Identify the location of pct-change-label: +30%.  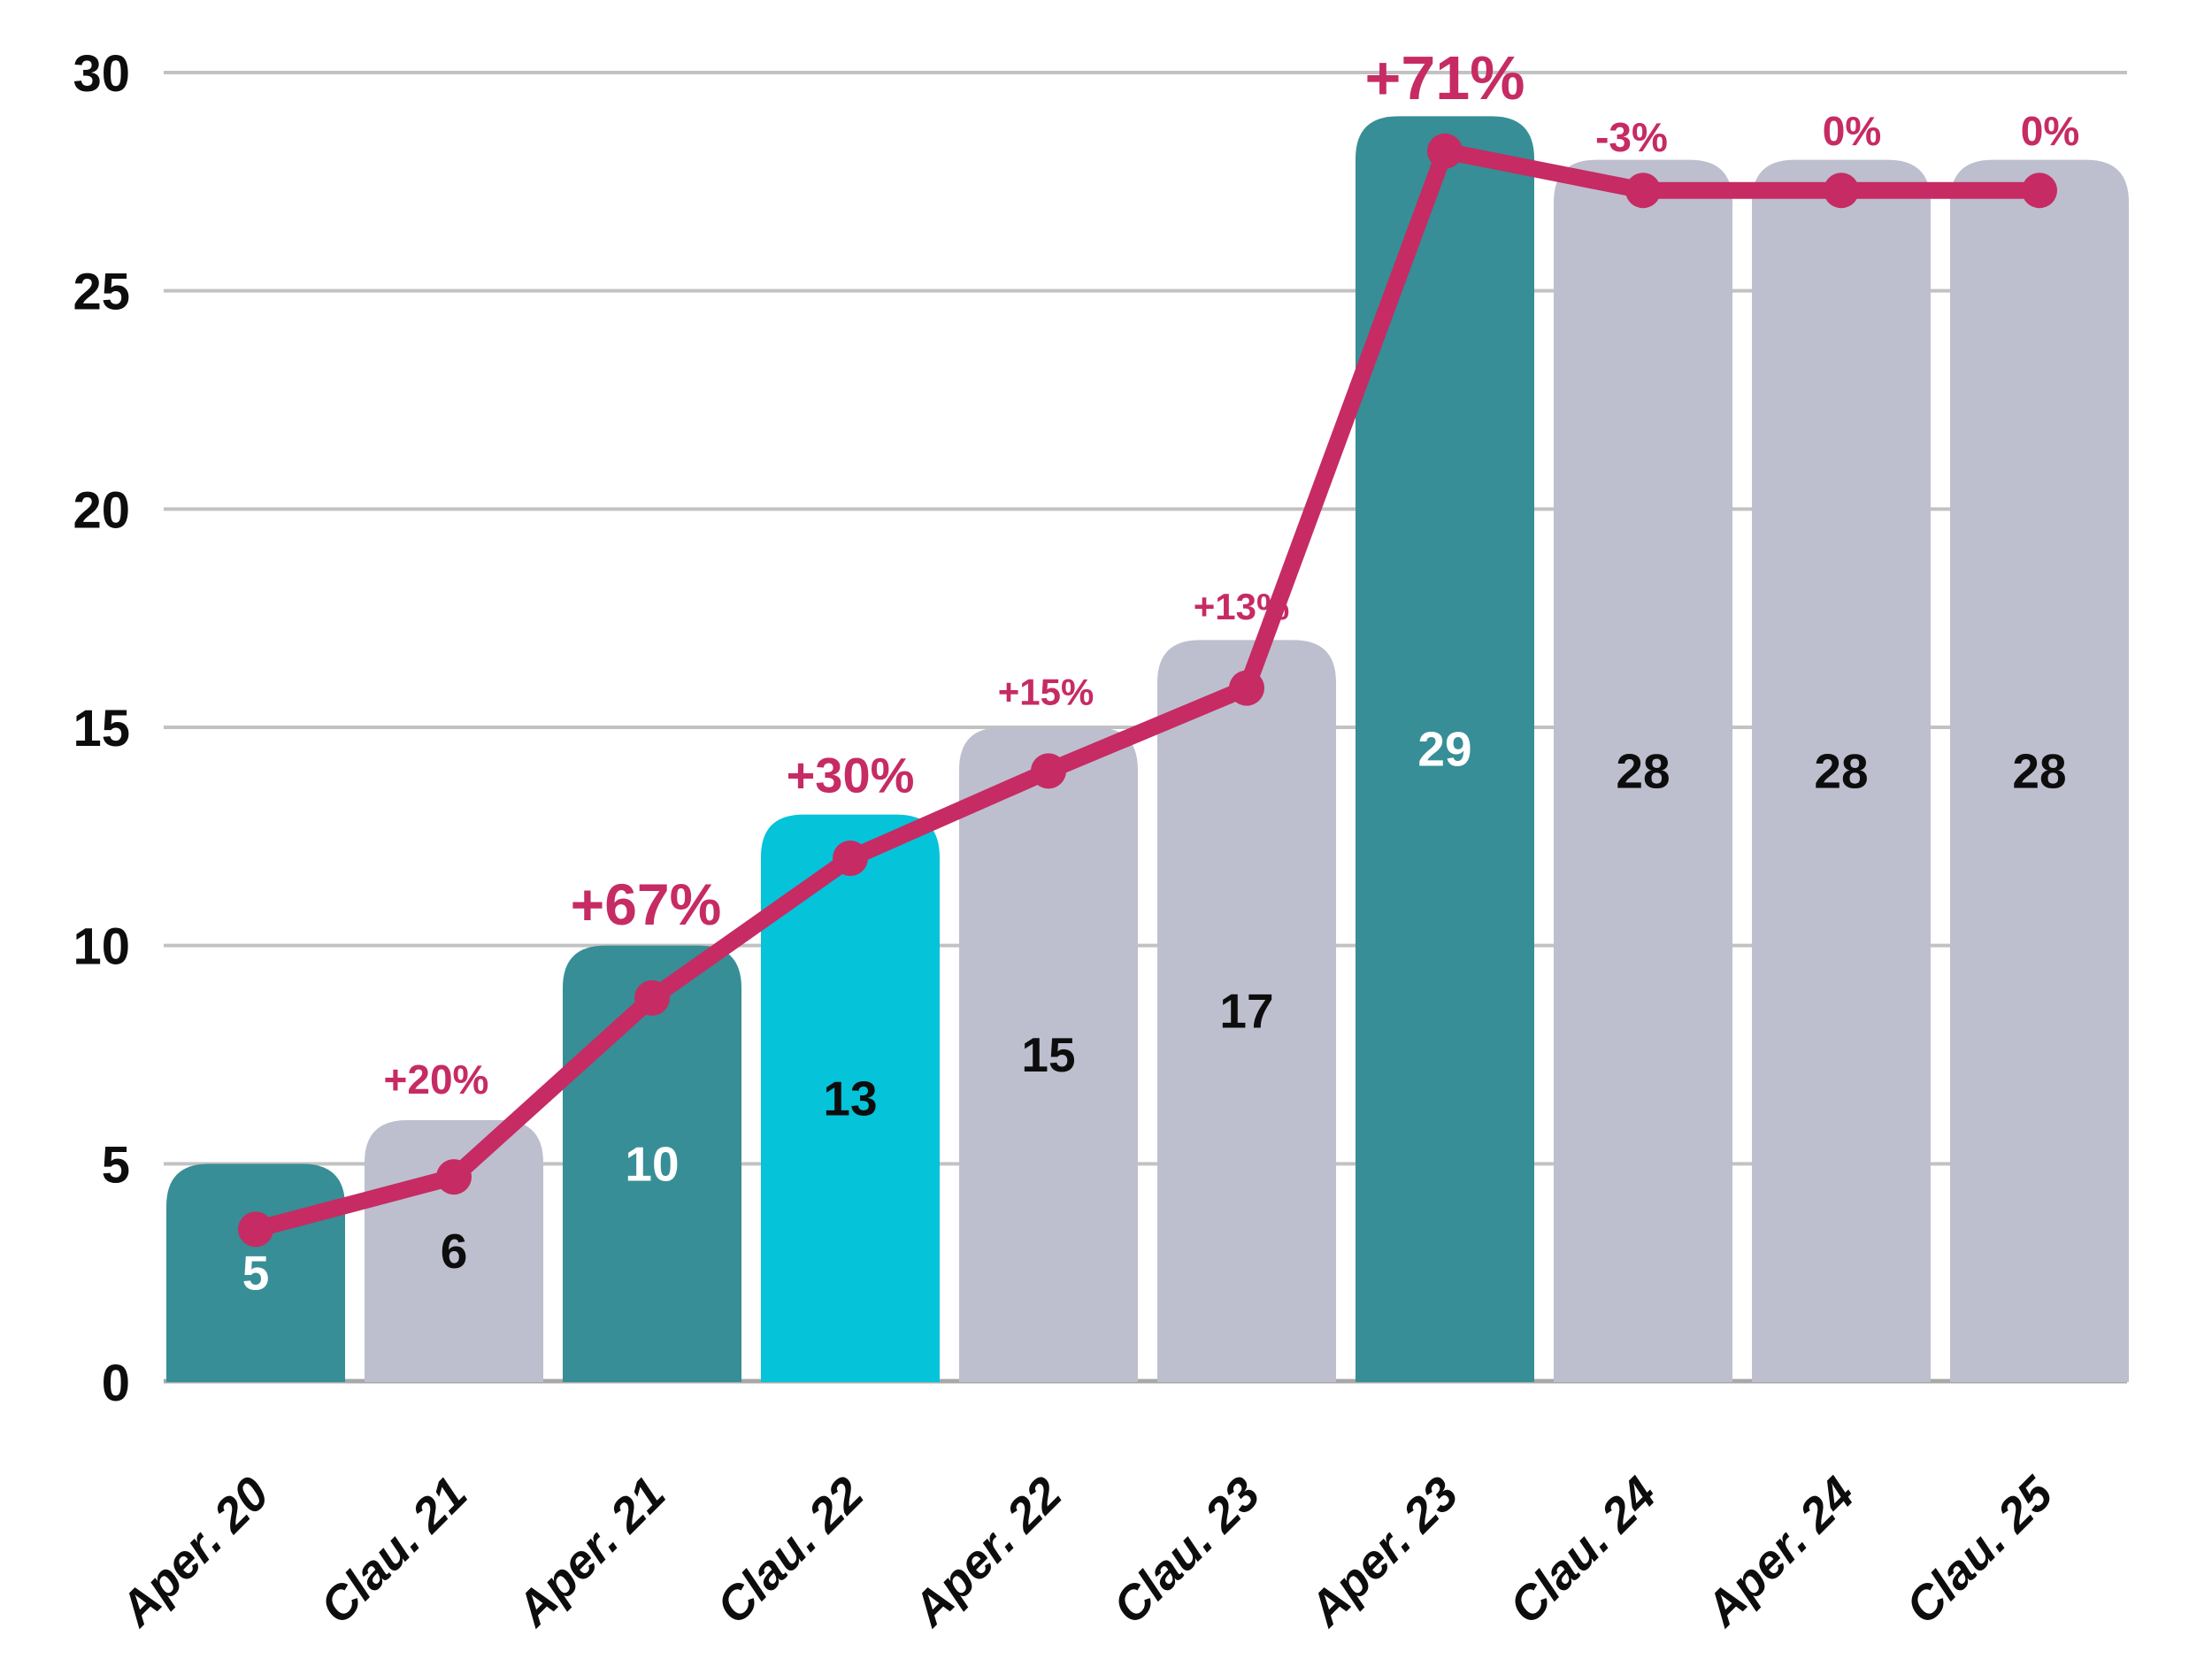
(851, 775).